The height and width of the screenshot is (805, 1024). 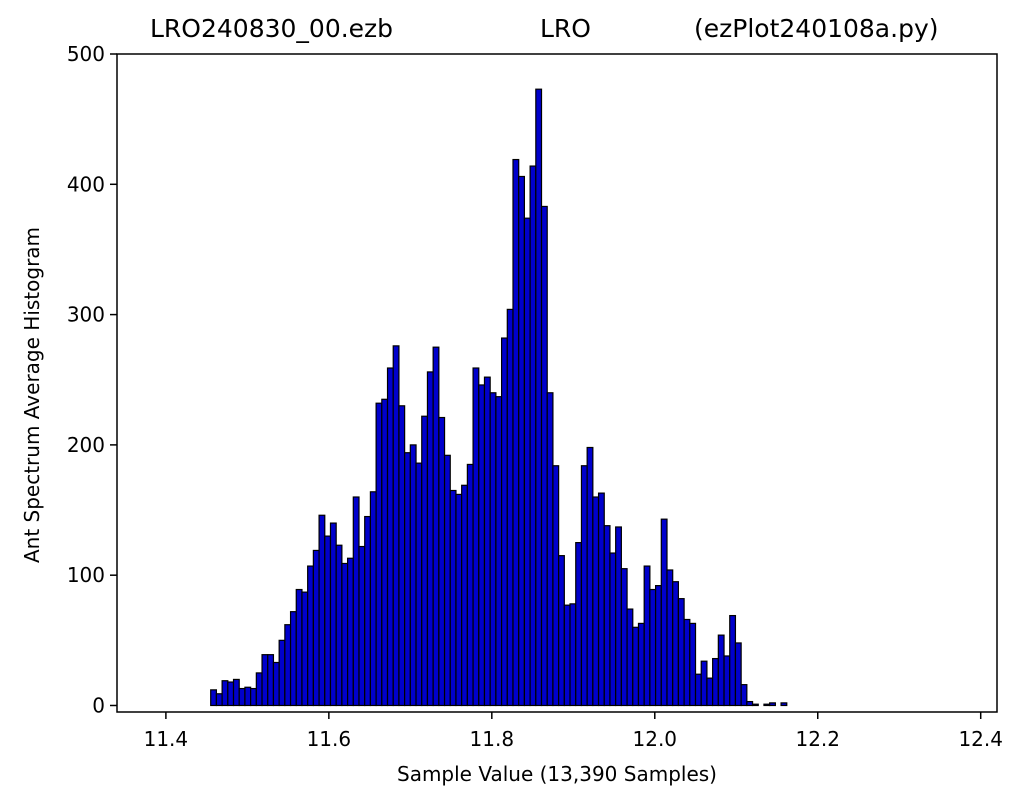 What do you see at coordinates (86, 575) in the screenshot?
I see `y-tick-label: 100` at bounding box center [86, 575].